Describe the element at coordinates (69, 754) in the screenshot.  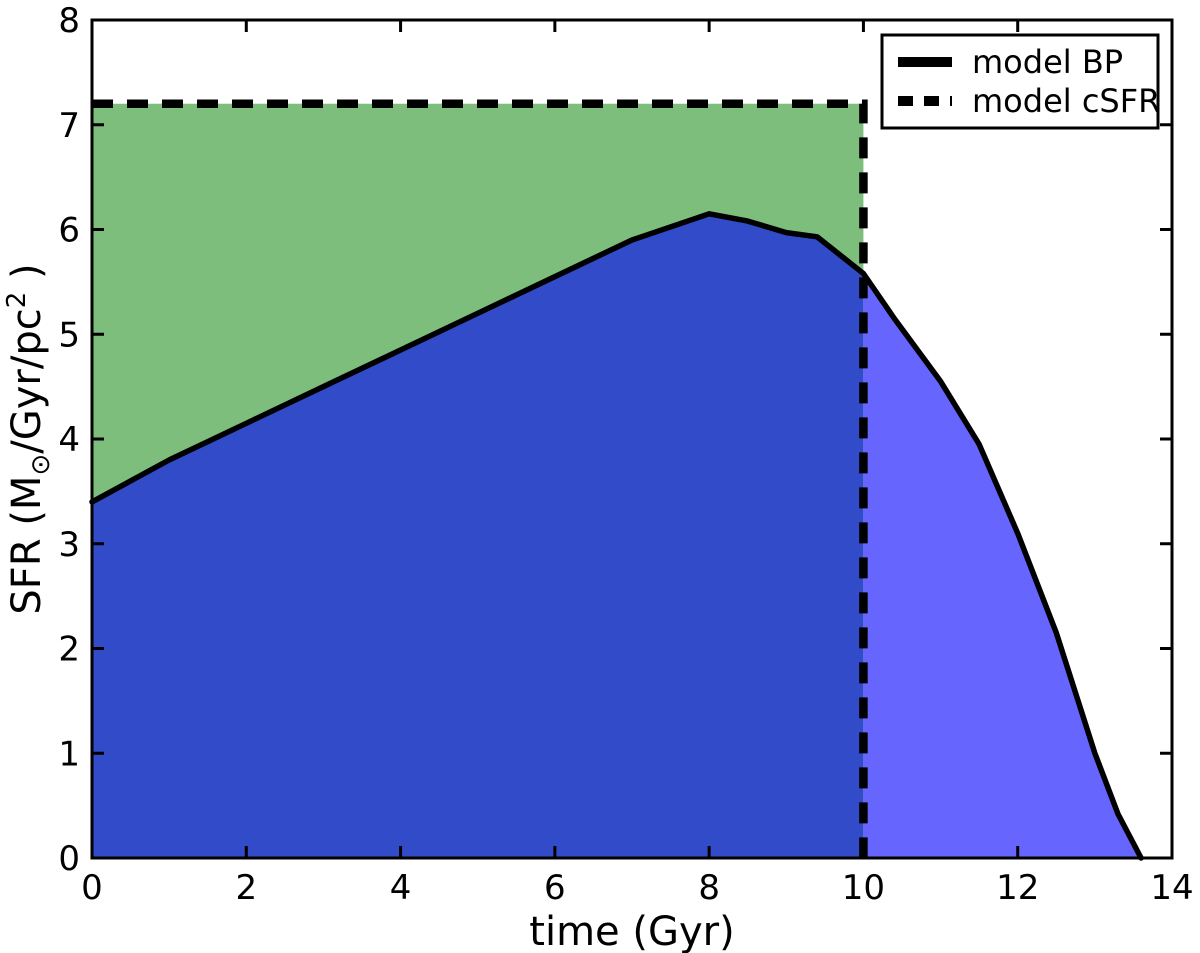
I see `y-tick-label: 1` at that location.